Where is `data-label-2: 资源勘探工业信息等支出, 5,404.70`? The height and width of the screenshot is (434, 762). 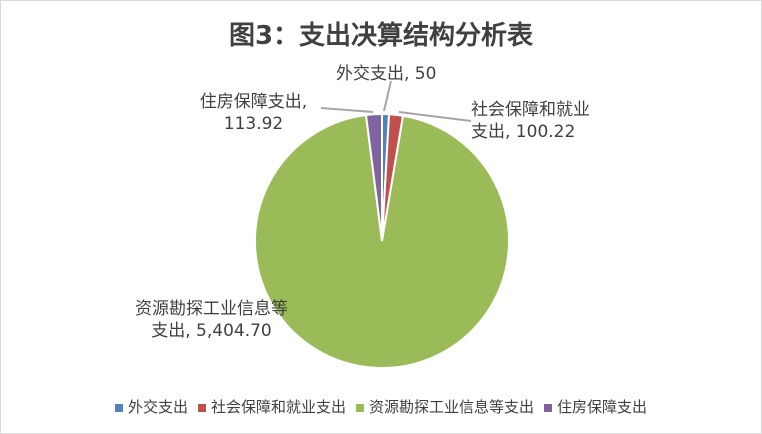 data-label-2: 资源勘探工业信息等支出, 5,404.70 is located at coordinates (211, 320).